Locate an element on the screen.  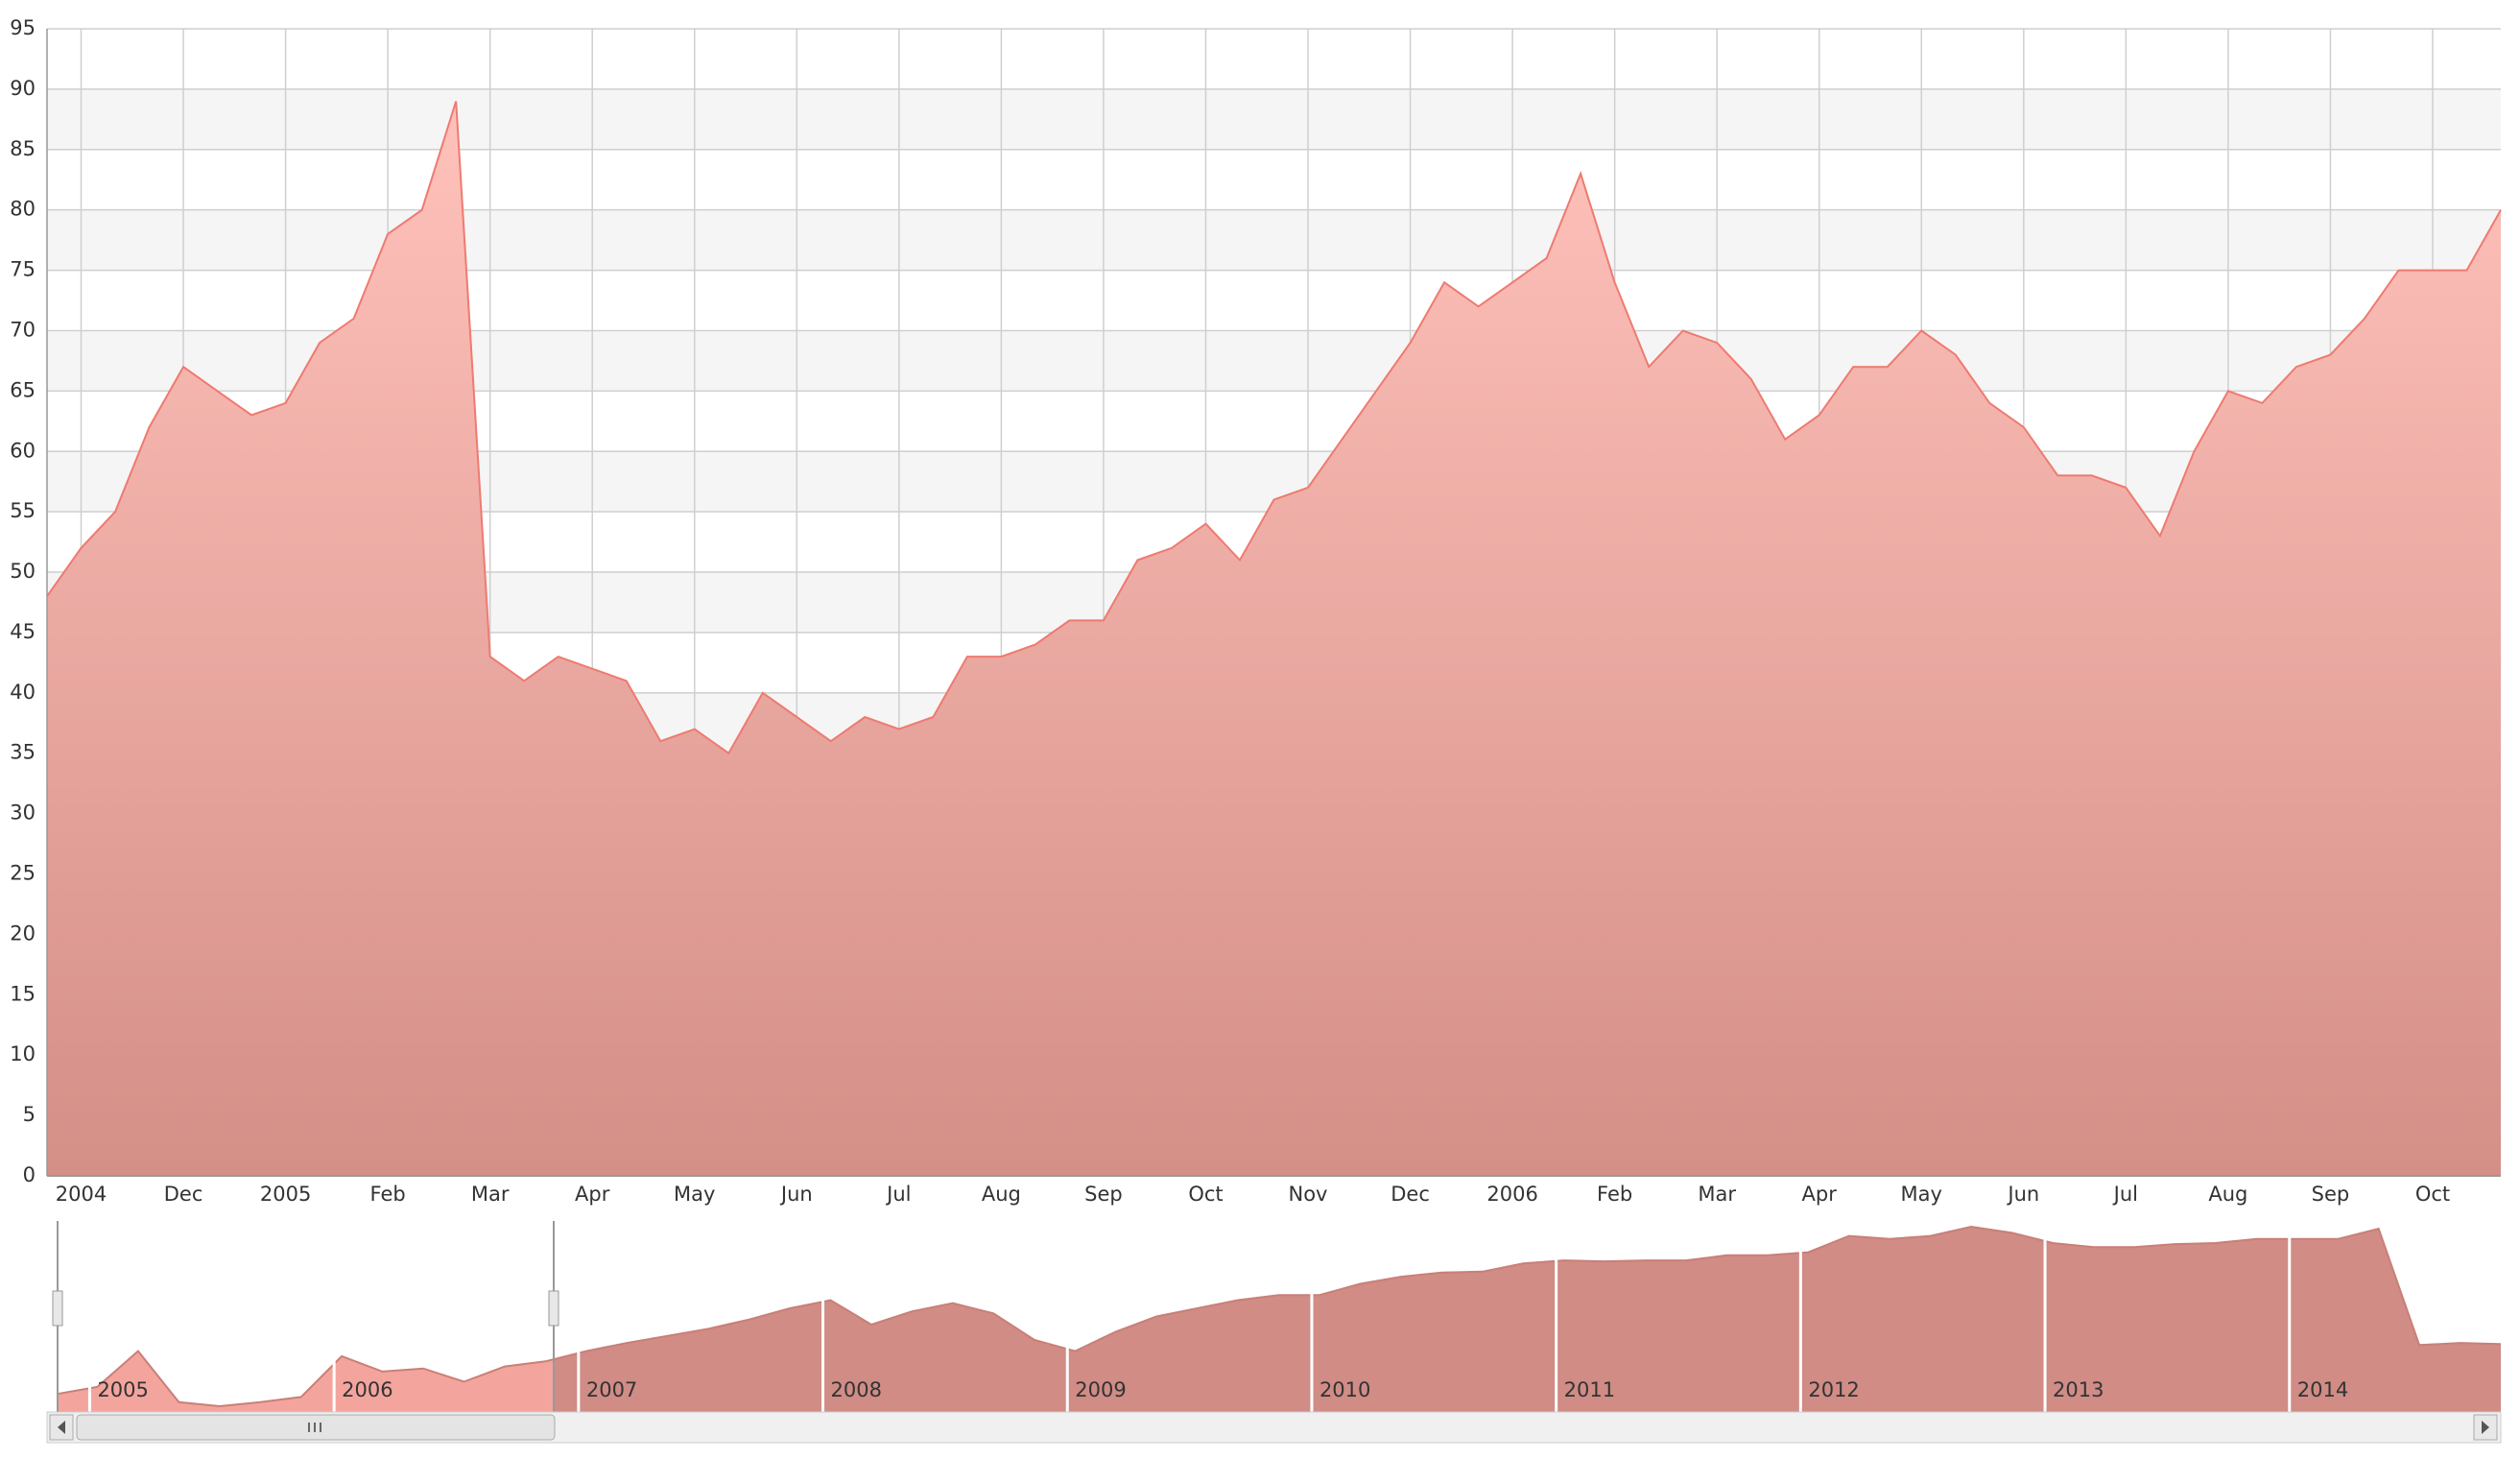
grid-band is located at coordinates (1274, 119).